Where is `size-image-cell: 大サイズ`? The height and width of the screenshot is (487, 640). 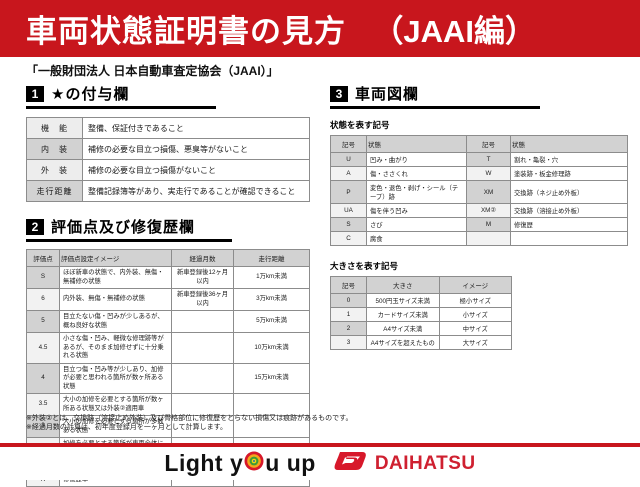
size-image-cell: 大サイズ is located at coordinates (475, 342).